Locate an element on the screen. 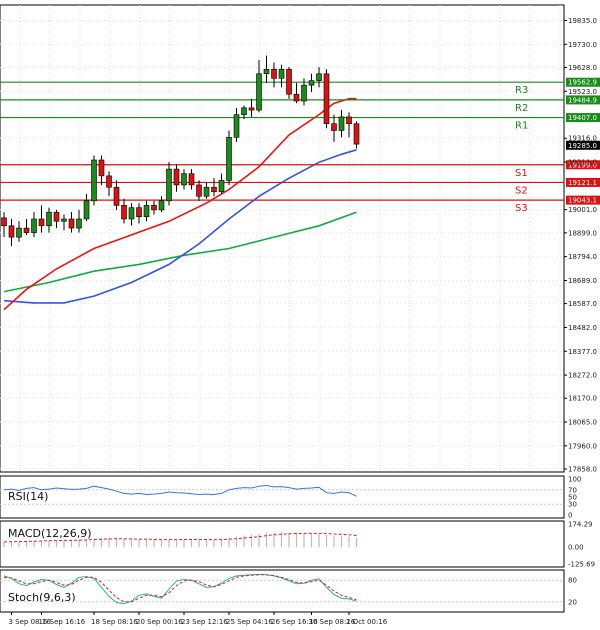 This screenshot has width=600, height=630. stoch-tick-label: 80 is located at coordinates (572, 581).